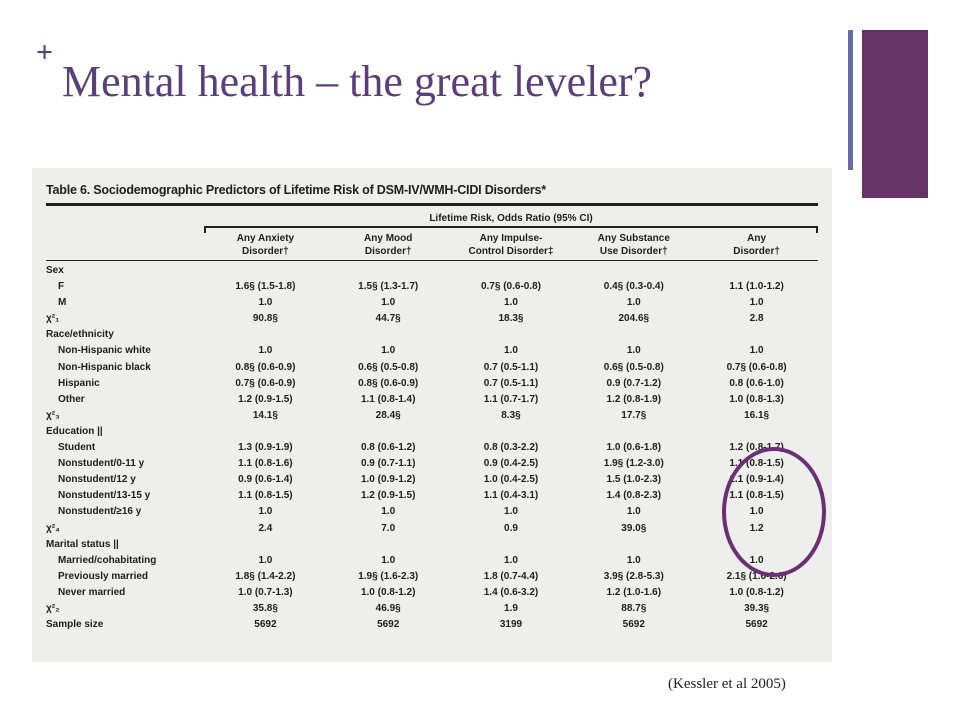 This screenshot has width=960, height=720. I want to click on row-label: Sample size, so click(75, 625).